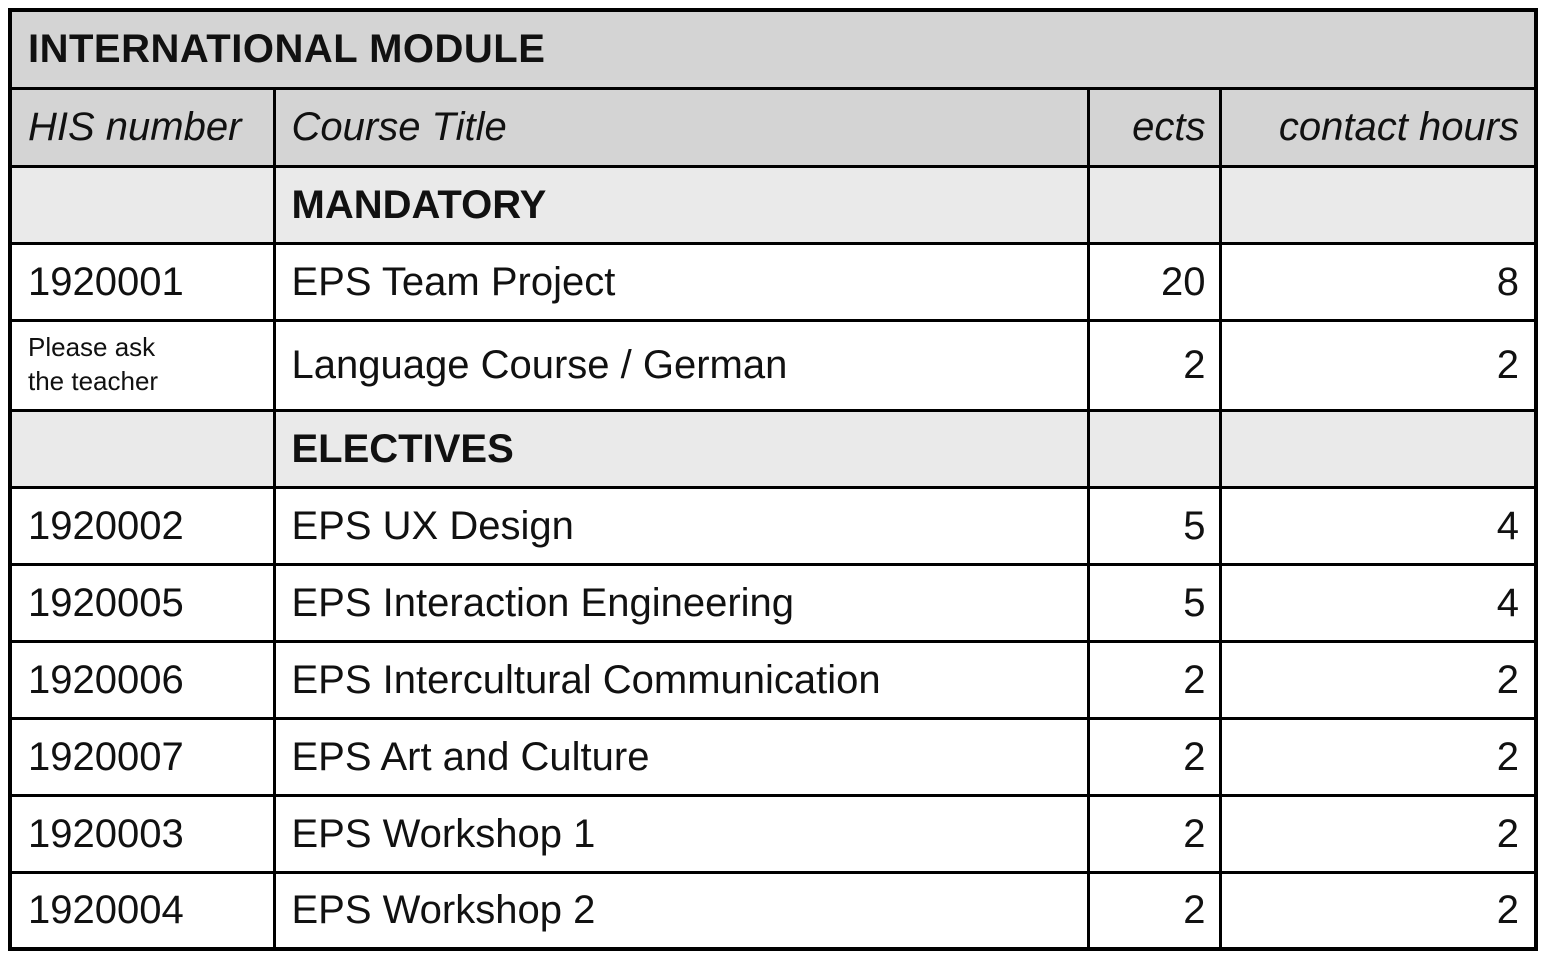 Image resolution: width=1542 pixels, height=958 pixels. What do you see at coordinates (681, 679) in the screenshot?
I see `course-title-cell: EPS Intercultural Communication` at bounding box center [681, 679].